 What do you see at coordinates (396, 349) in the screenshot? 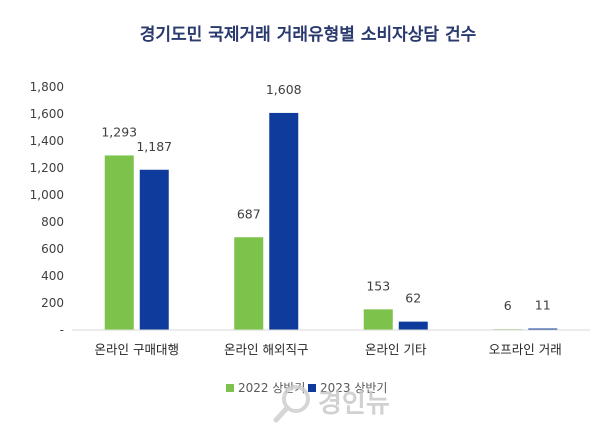
I see `category-label: 온라인 기타` at bounding box center [396, 349].